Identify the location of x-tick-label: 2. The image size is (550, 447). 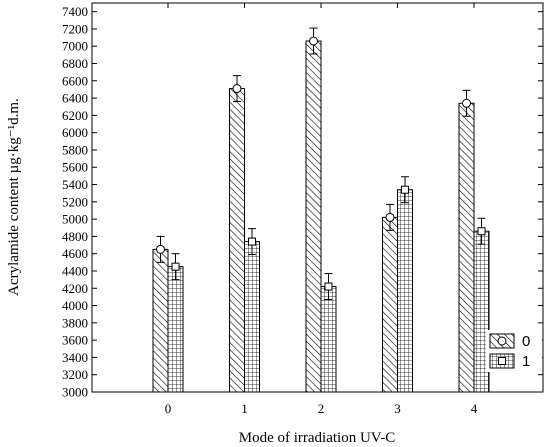
(321, 408).